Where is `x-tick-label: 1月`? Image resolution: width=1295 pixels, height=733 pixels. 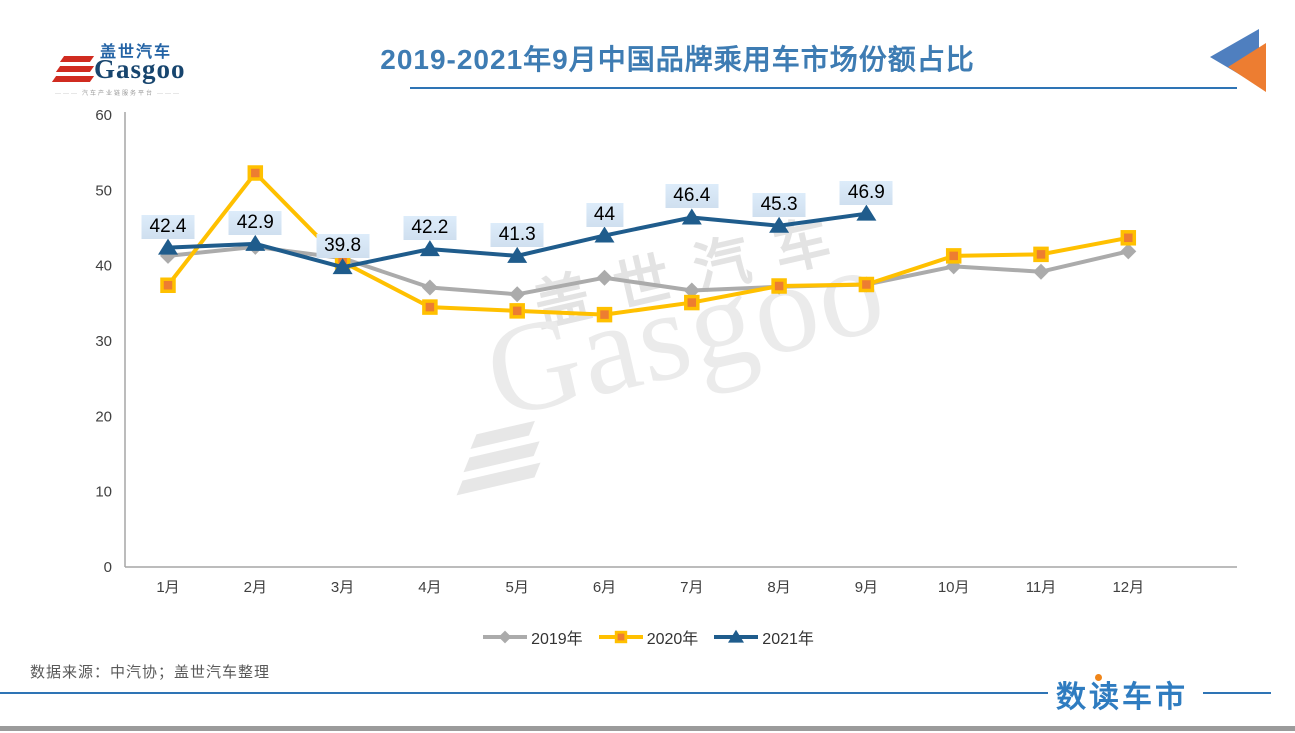
x-tick-label: 1月 is located at coordinates (167, 587).